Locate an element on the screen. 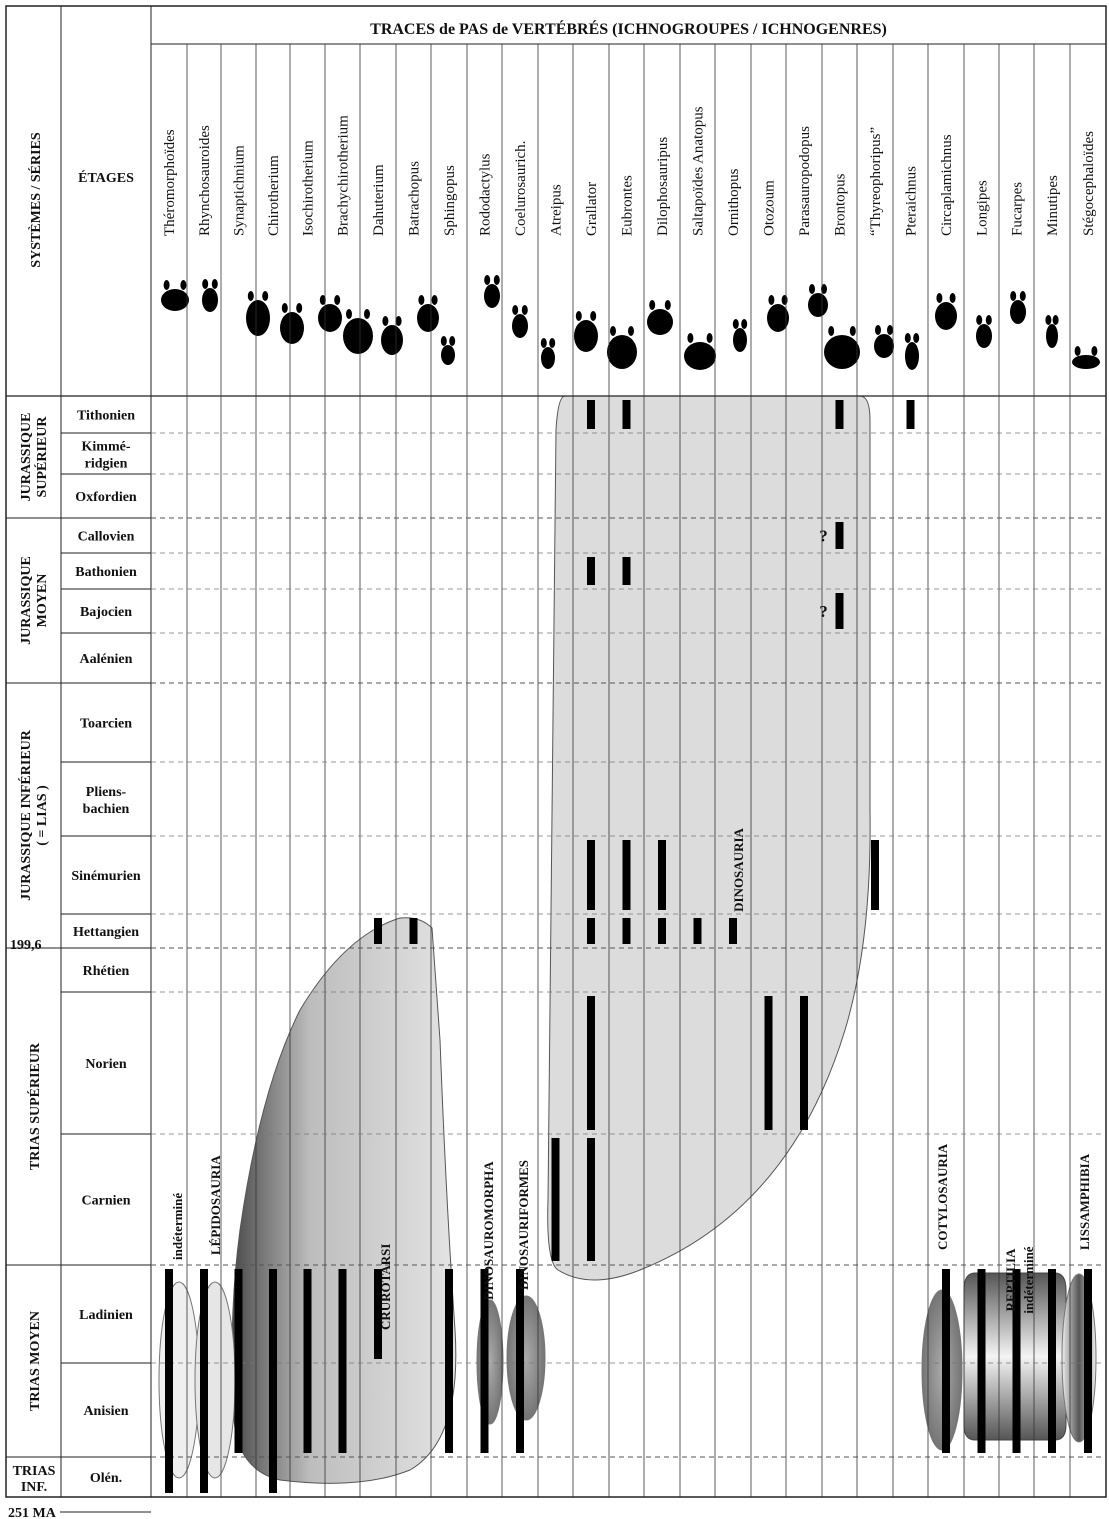  stage-label: Anisien is located at coordinates (105, 1411).